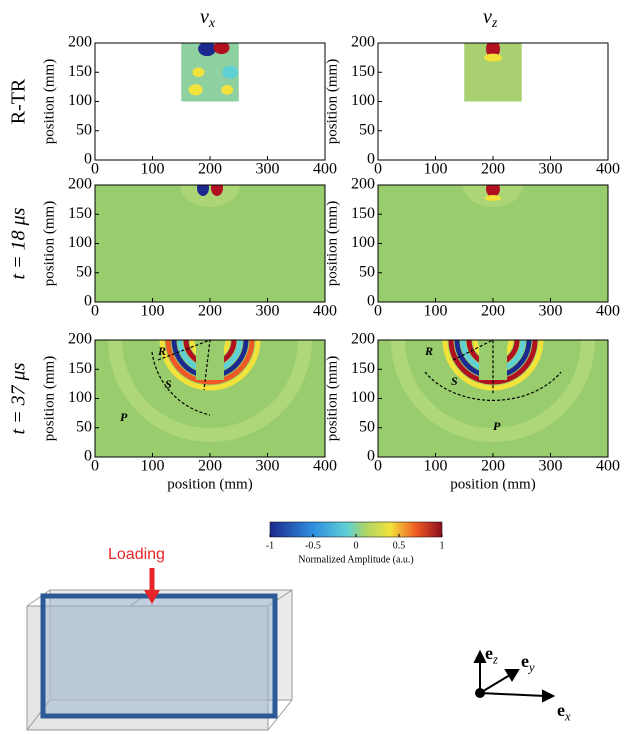 The width and height of the screenshot is (630, 734). I want to click on colorbar-tick-label: 0.5, so click(399, 545).